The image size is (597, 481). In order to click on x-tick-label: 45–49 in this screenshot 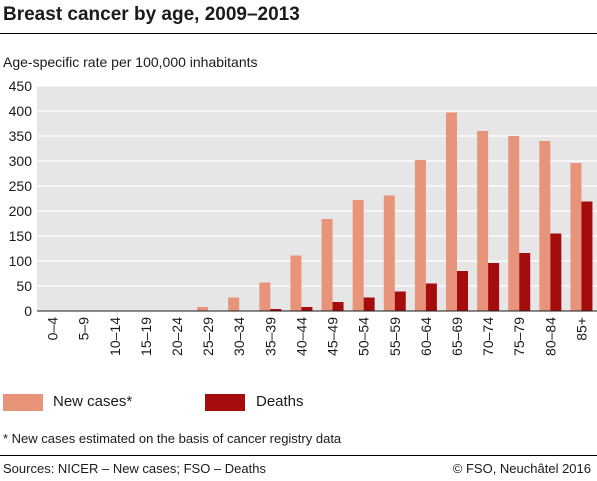, I will do `click(333, 336)`.